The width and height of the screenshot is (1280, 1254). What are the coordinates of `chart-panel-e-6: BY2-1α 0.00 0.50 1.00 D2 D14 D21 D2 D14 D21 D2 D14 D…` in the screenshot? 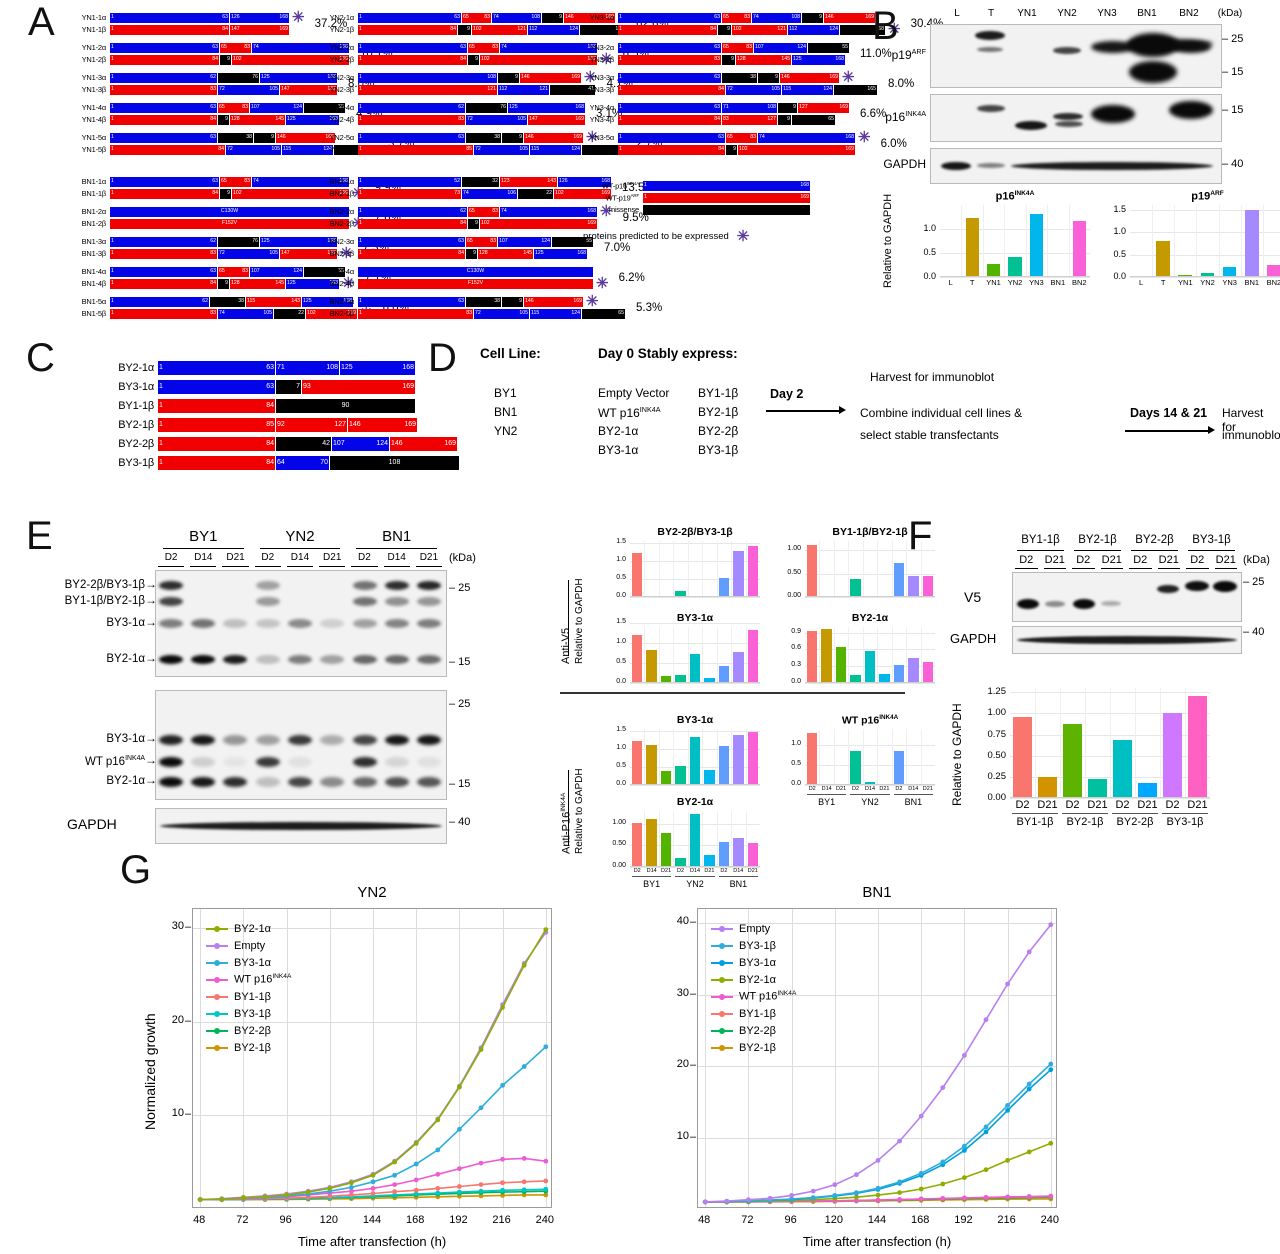 It's located at (680, 844).